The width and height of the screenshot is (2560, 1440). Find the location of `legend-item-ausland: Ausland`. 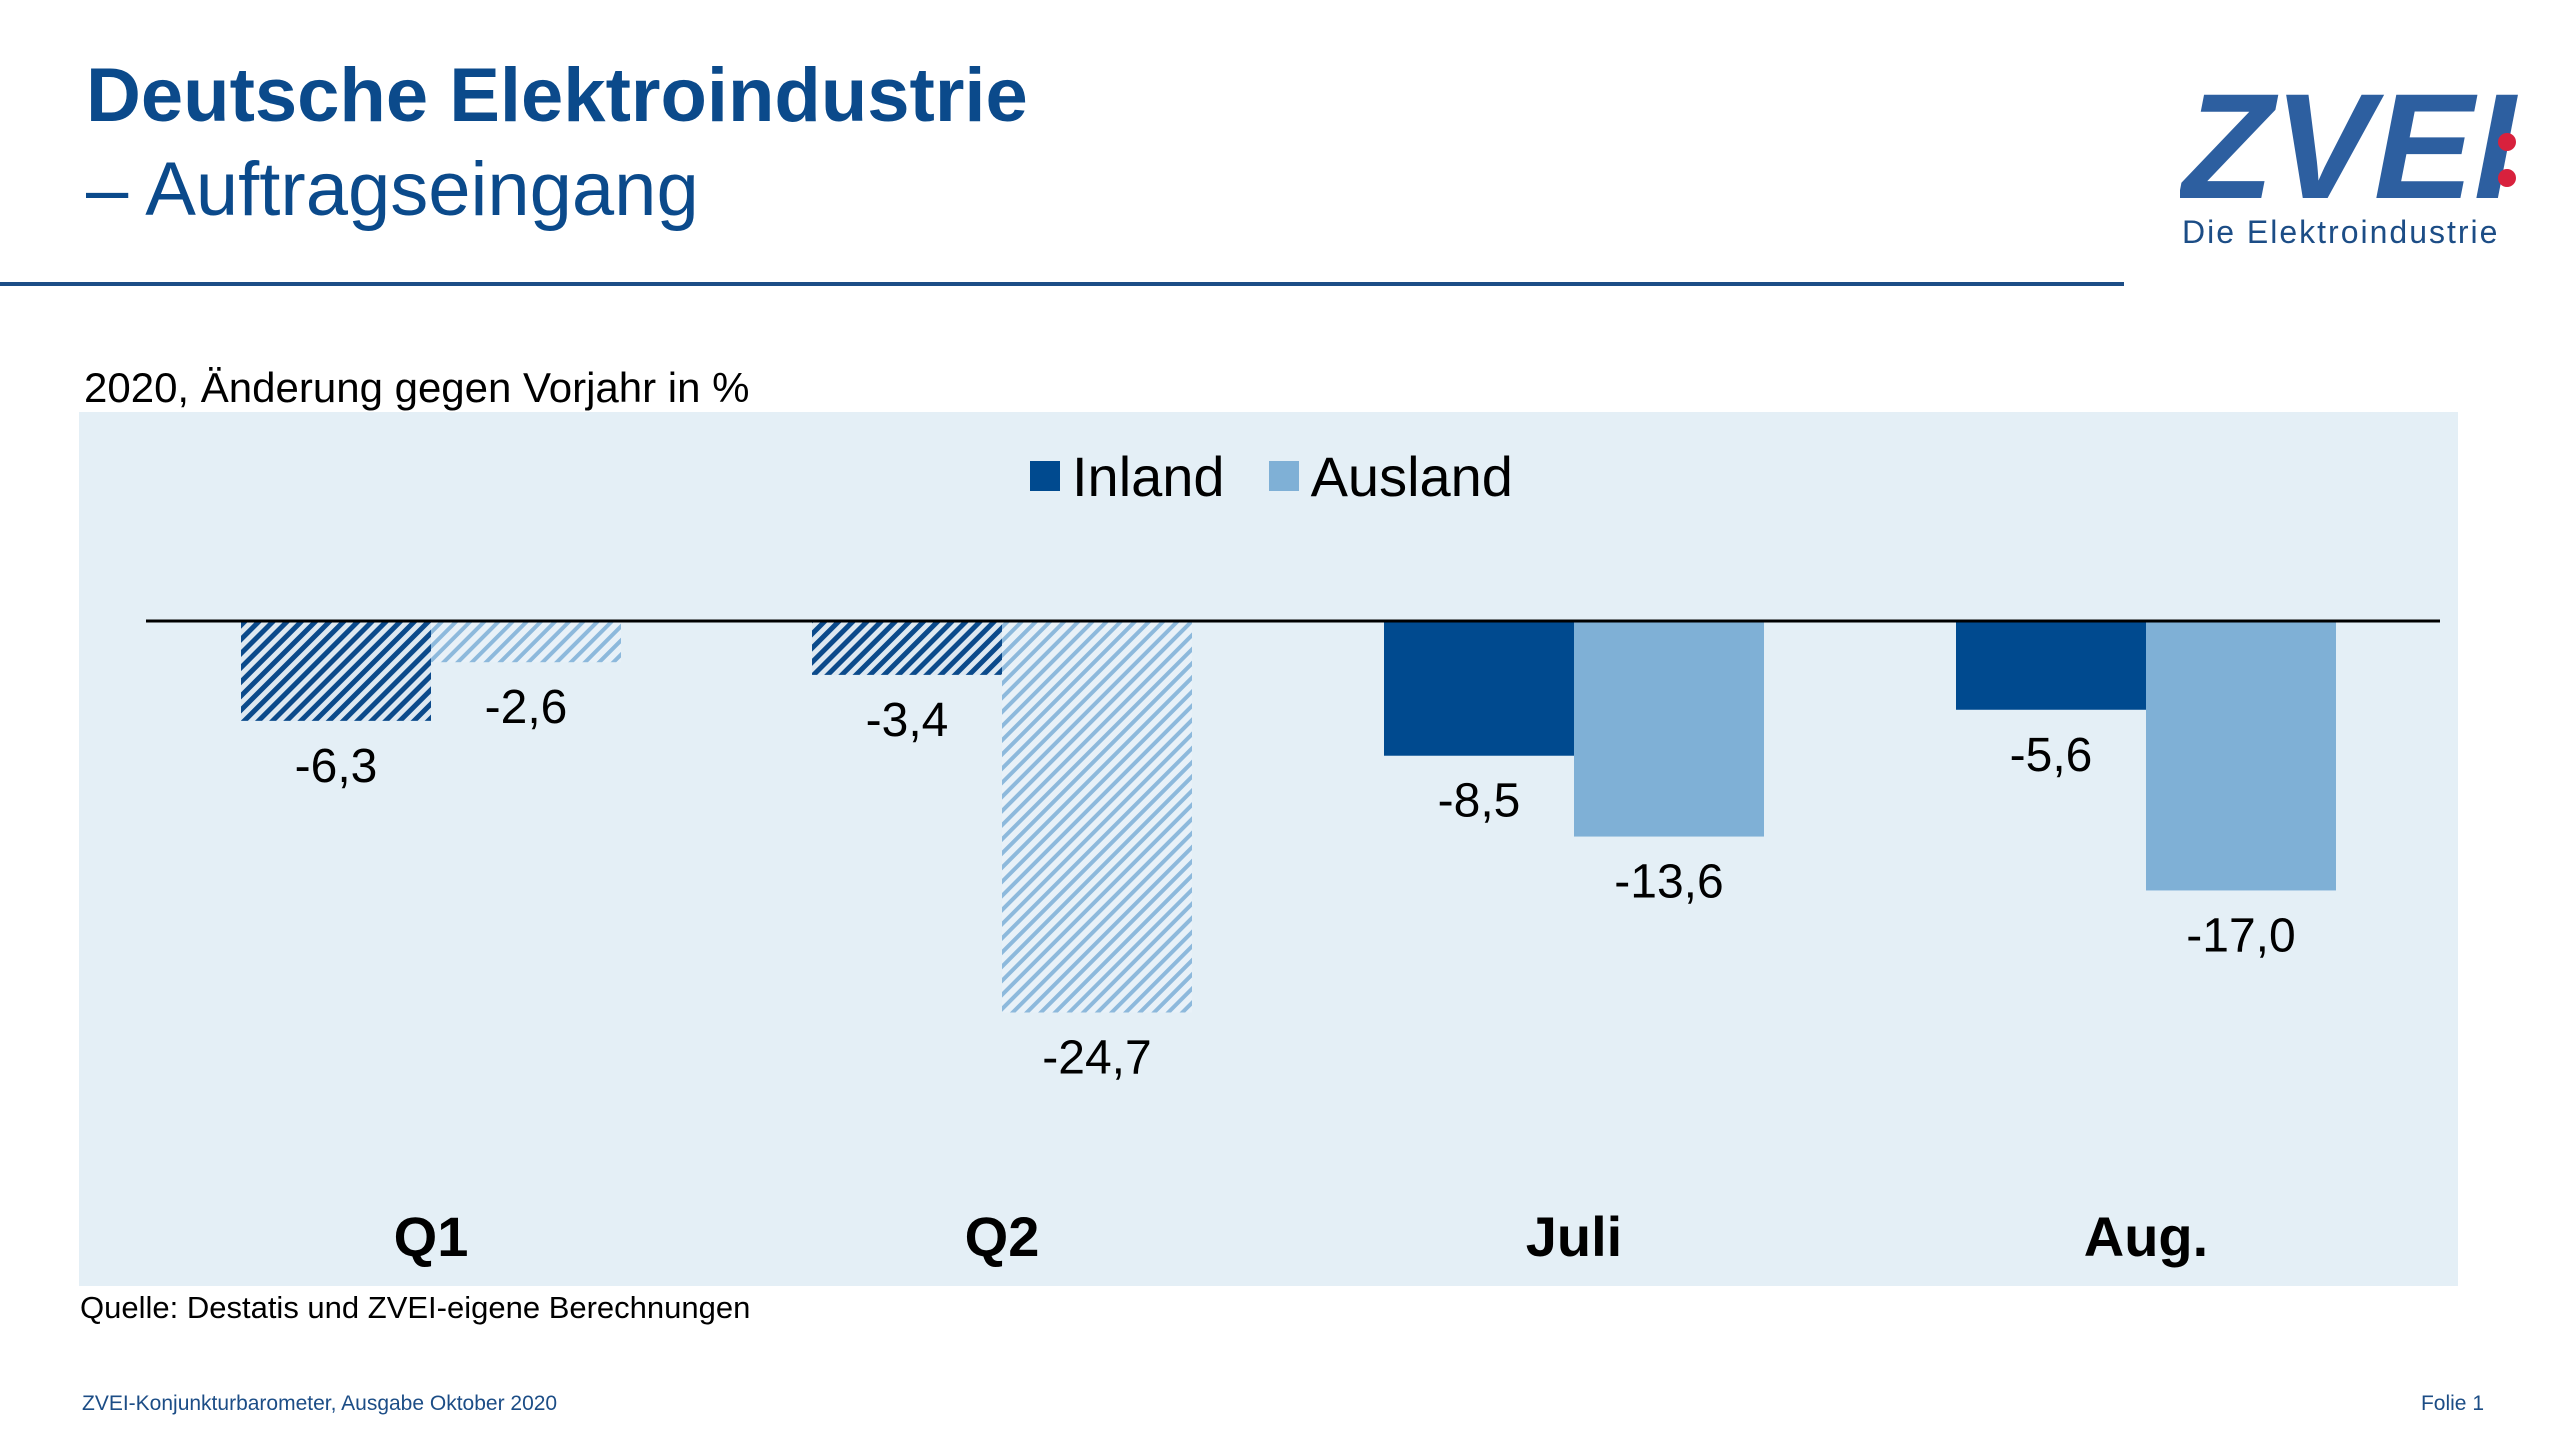

legend-item-ausland: Ausland is located at coordinates (1390, 476).